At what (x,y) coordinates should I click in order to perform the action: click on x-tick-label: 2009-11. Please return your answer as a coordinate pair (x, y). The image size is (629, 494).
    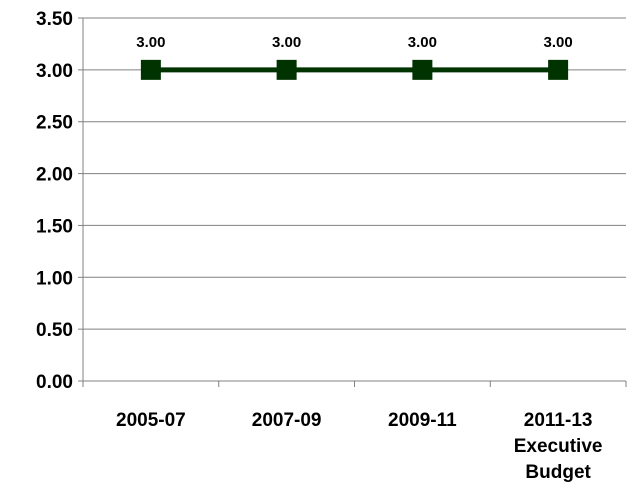
    Looking at the image, I should click on (422, 420).